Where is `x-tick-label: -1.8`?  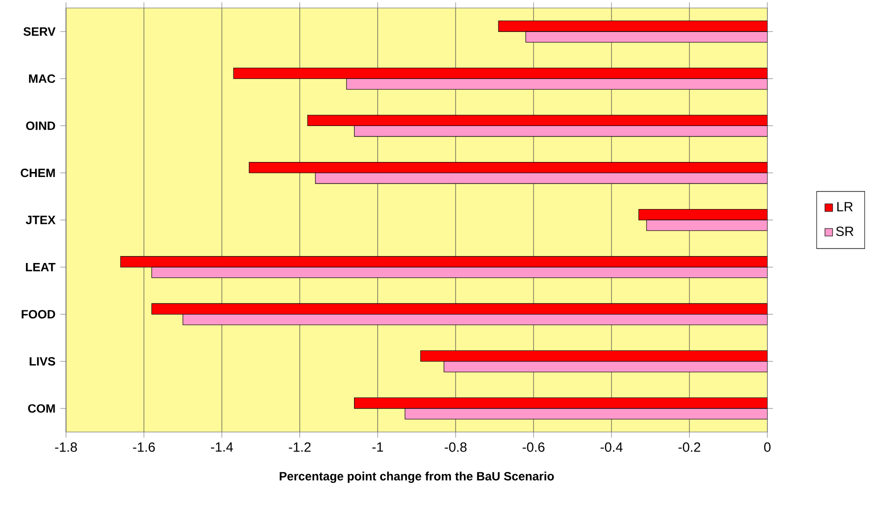
x-tick-label: -1.8 is located at coordinates (66, 447).